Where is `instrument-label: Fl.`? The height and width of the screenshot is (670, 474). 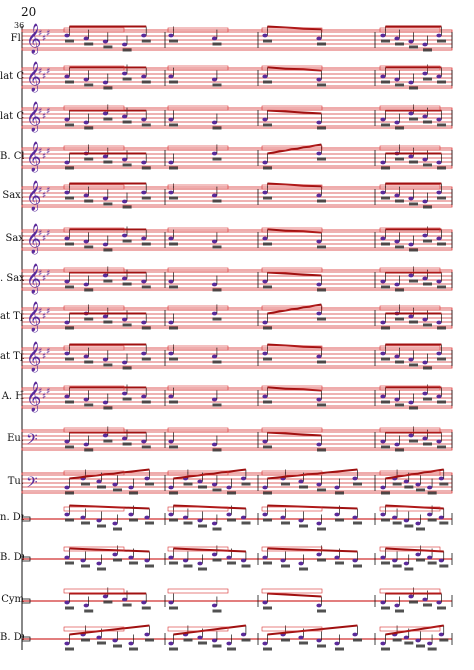 instrument-label: Fl. is located at coordinates (17, 38).